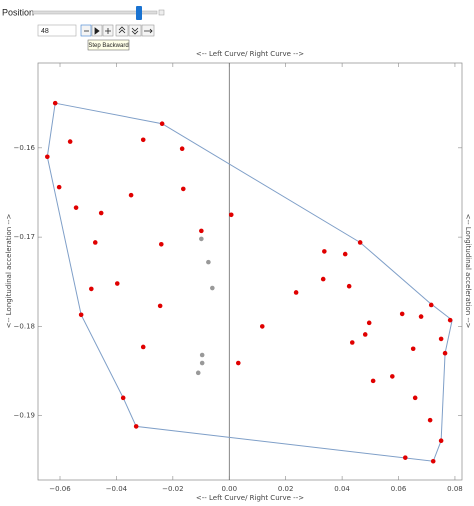 This screenshot has height=506, width=474. What do you see at coordinates (45, 31) in the screenshot?
I see `input-value: 48` at bounding box center [45, 31].